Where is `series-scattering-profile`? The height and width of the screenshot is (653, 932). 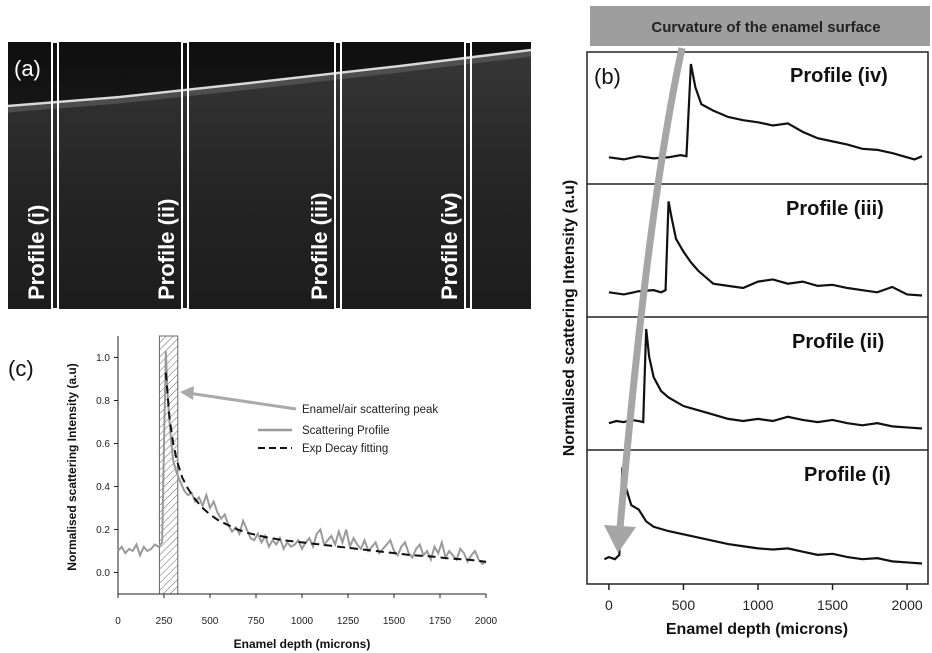 series-scattering-profile is located at coordinates (302, 458).